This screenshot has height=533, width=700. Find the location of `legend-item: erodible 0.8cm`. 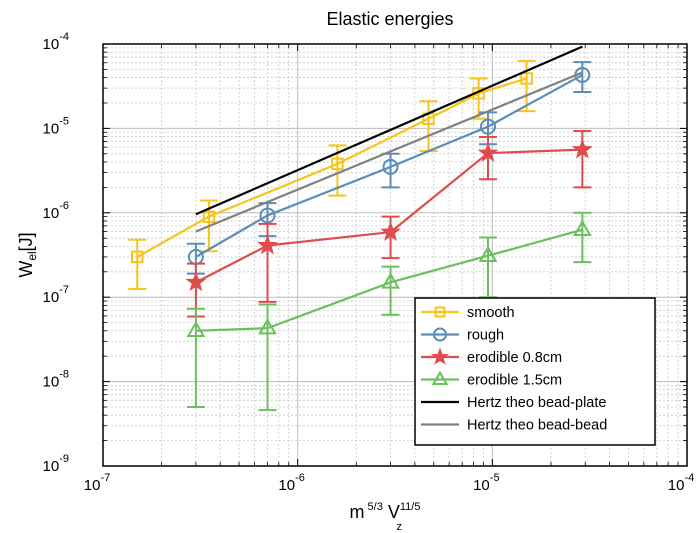

legend-item: erodible 0.8cm is located at coordinates (491, 356).